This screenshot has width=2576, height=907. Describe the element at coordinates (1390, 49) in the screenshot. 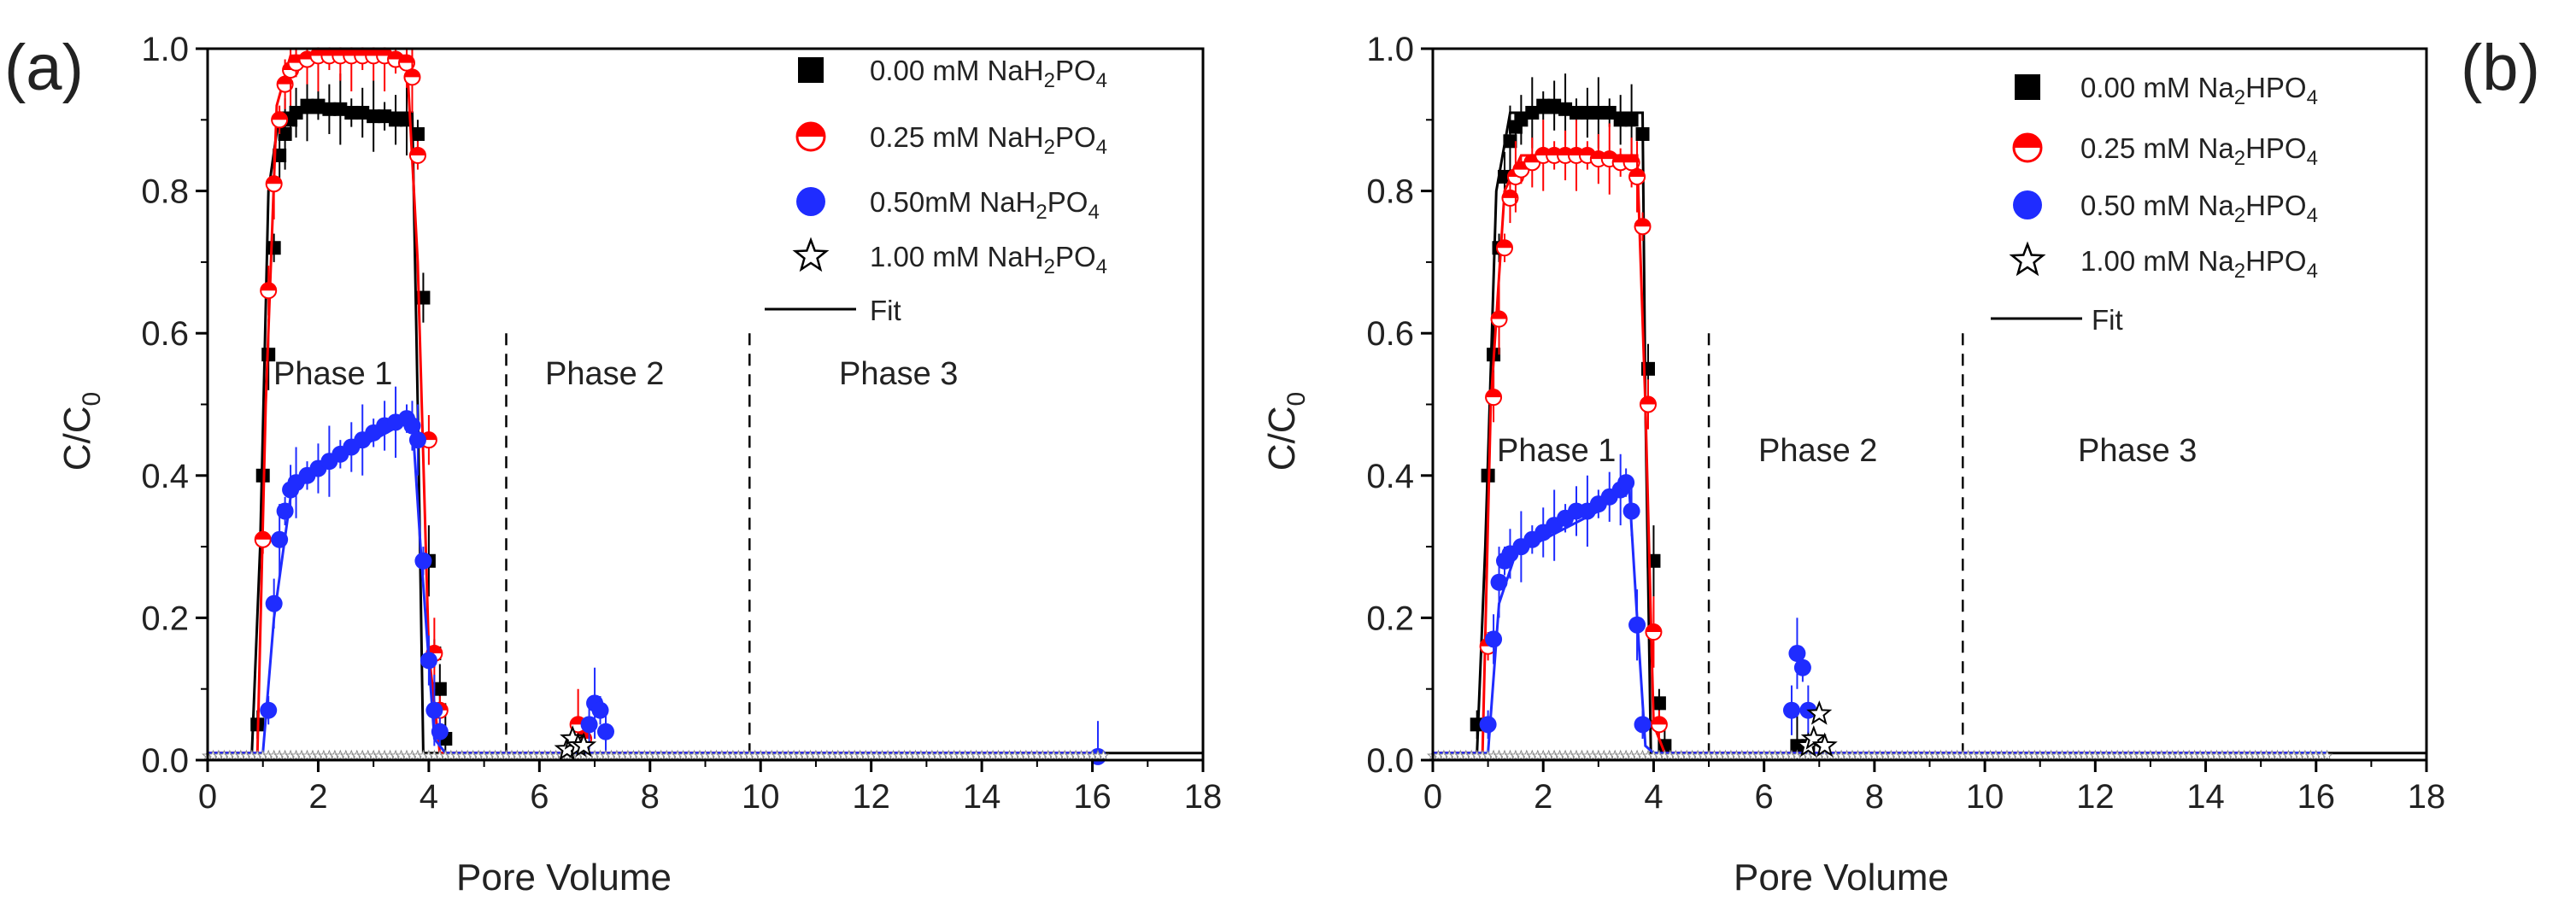

I see `y-tick-label-b: 1.0` at that location.